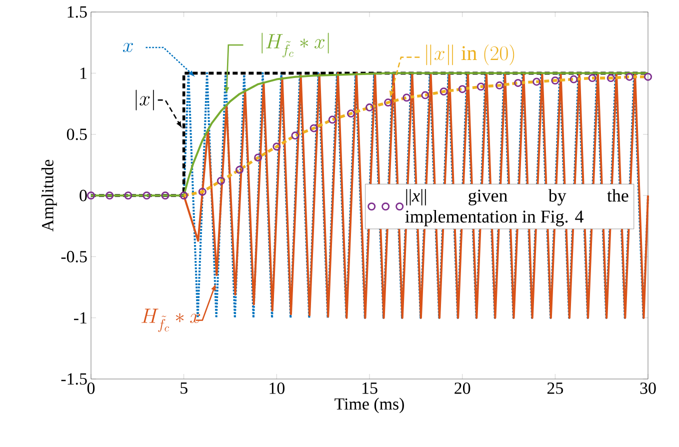 Image resolution: width=679 pixels, height=447 pixels. Describe the element at coordinates (295, 45) in the screenshot. I see `series-label: $|H_{\tilde{f}_c} \ast x|$` at that location.